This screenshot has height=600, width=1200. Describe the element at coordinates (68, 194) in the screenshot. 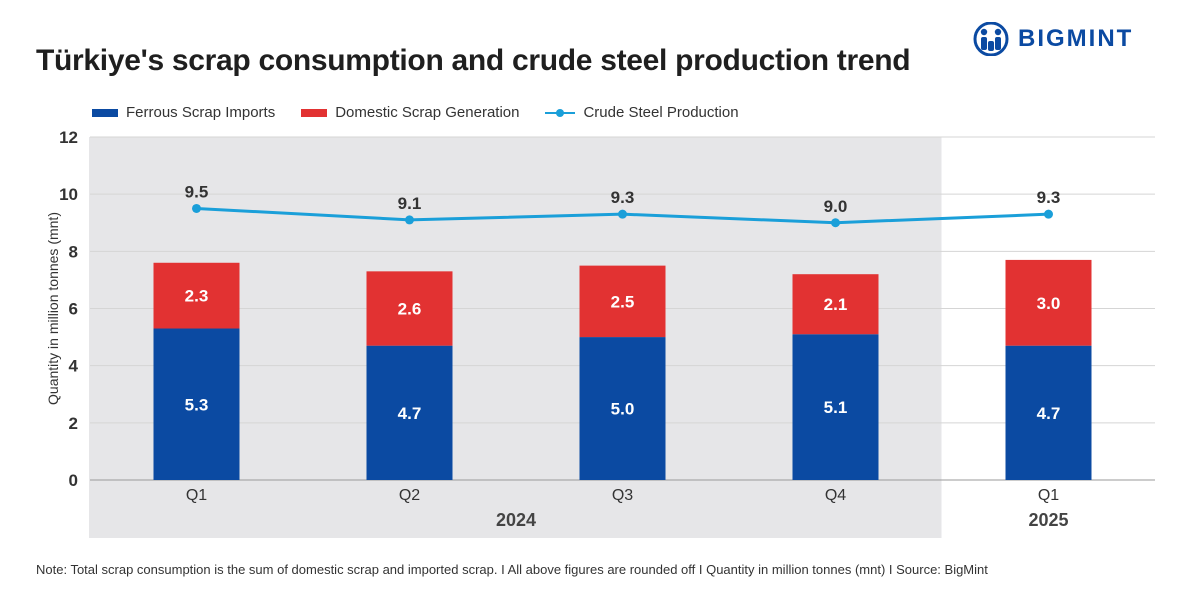

I see `y-tick-label: 10` at that location.